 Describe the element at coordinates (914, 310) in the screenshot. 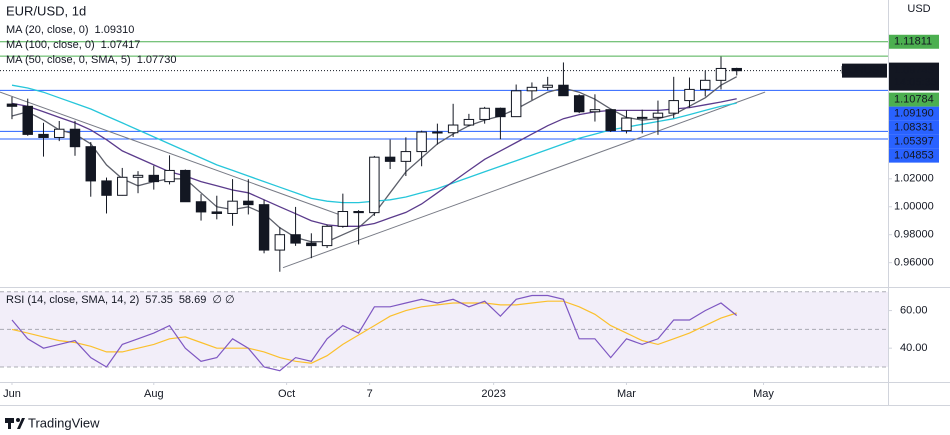

I see `rsi-tick-label: 60.00` at that location.